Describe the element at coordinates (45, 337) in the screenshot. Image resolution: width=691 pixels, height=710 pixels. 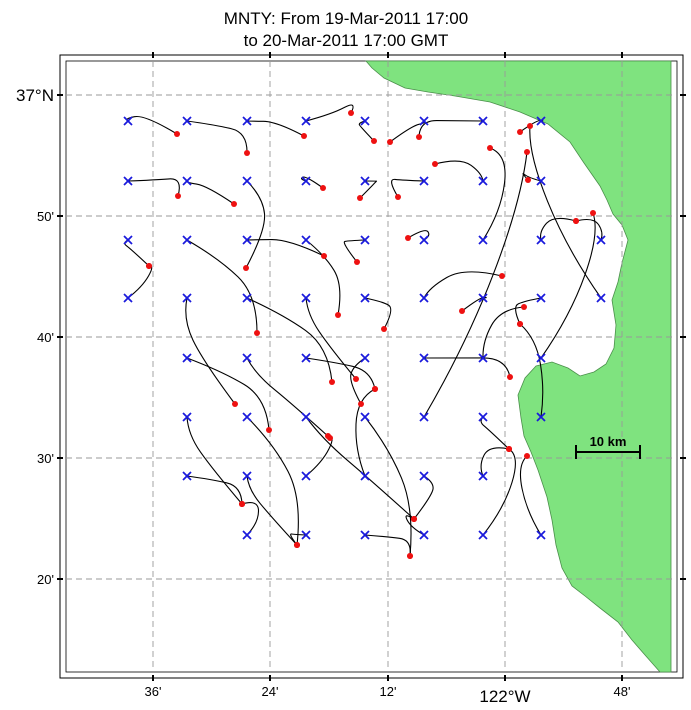
I see `y-label-40: 40'` at that location.